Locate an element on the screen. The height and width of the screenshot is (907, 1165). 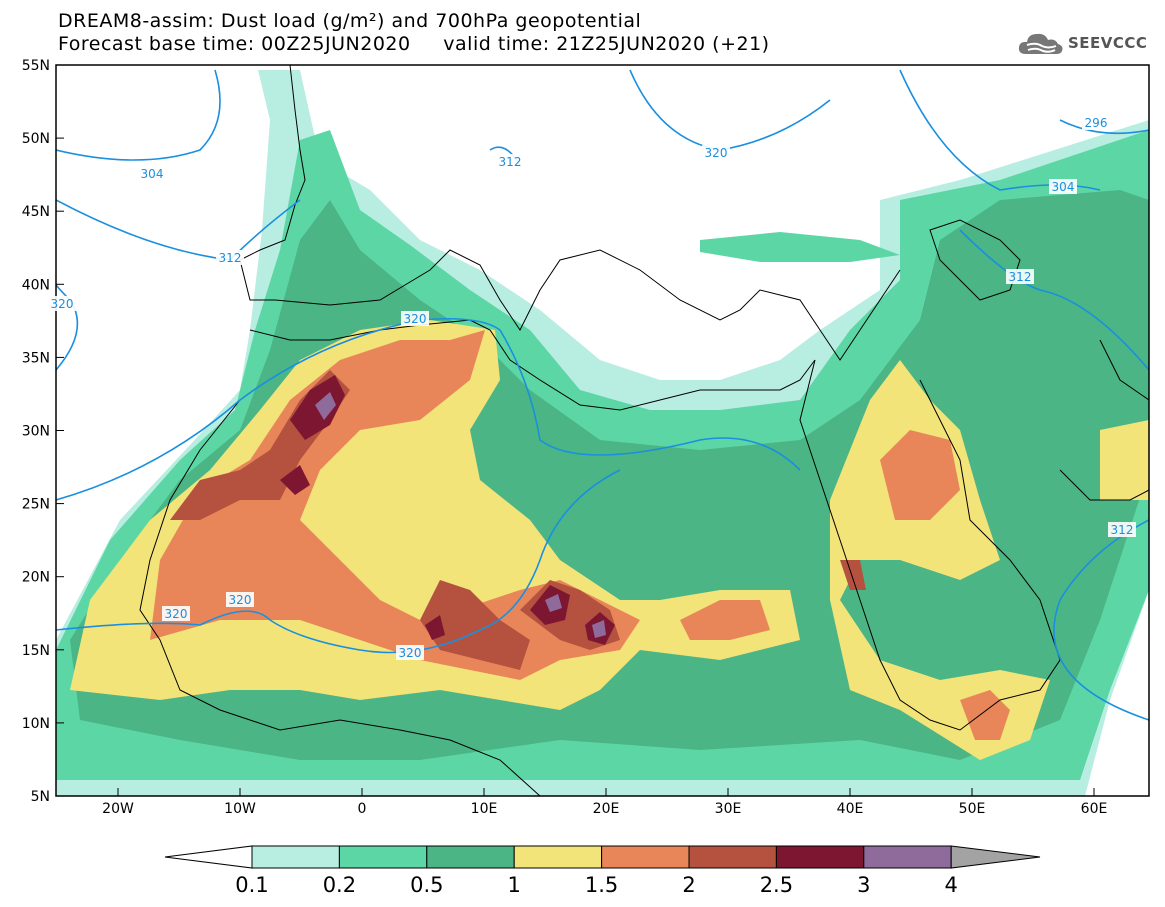
lon-tick-label: 20W is located at coordinates (118, 809).